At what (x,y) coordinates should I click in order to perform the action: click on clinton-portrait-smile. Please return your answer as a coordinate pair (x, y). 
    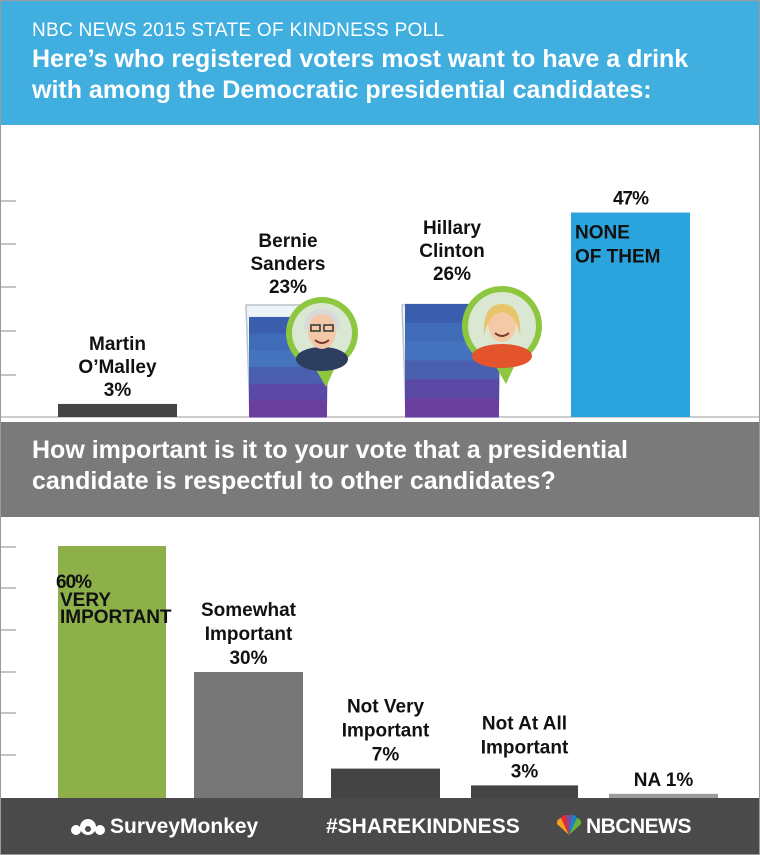
    Looking at the image, I should click on (502, 334).